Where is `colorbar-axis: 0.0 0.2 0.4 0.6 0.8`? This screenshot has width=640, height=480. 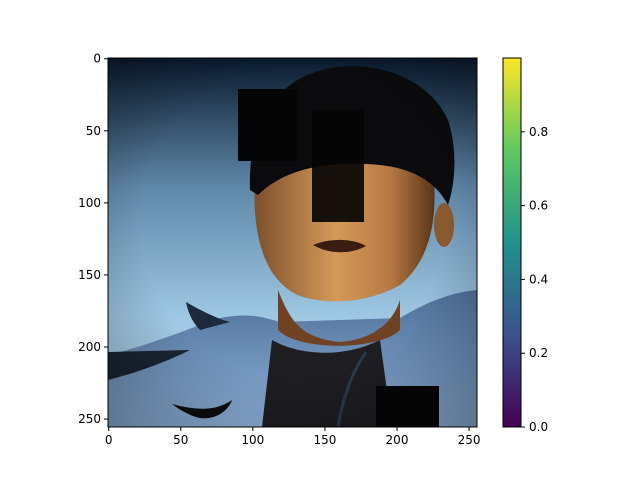
colorbar-axis: 0.0 0.2 0.4 0.6 0.8 is located at coordinates (534, 279).